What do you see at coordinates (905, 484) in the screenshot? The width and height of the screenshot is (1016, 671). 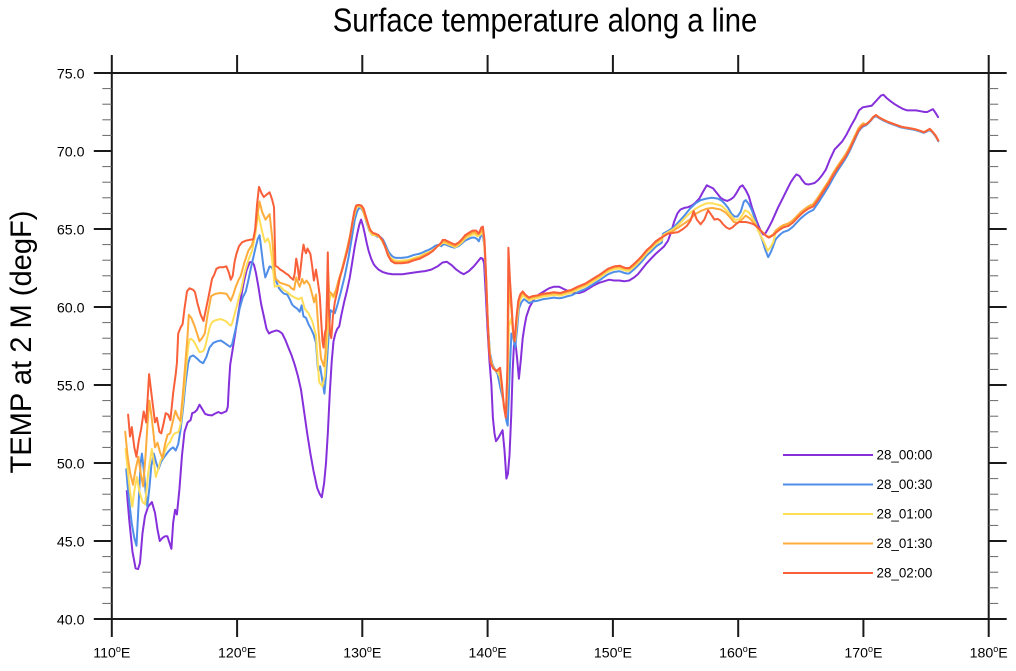 I see `svg-text: 28_00:30` at bounding box center [905, 484].